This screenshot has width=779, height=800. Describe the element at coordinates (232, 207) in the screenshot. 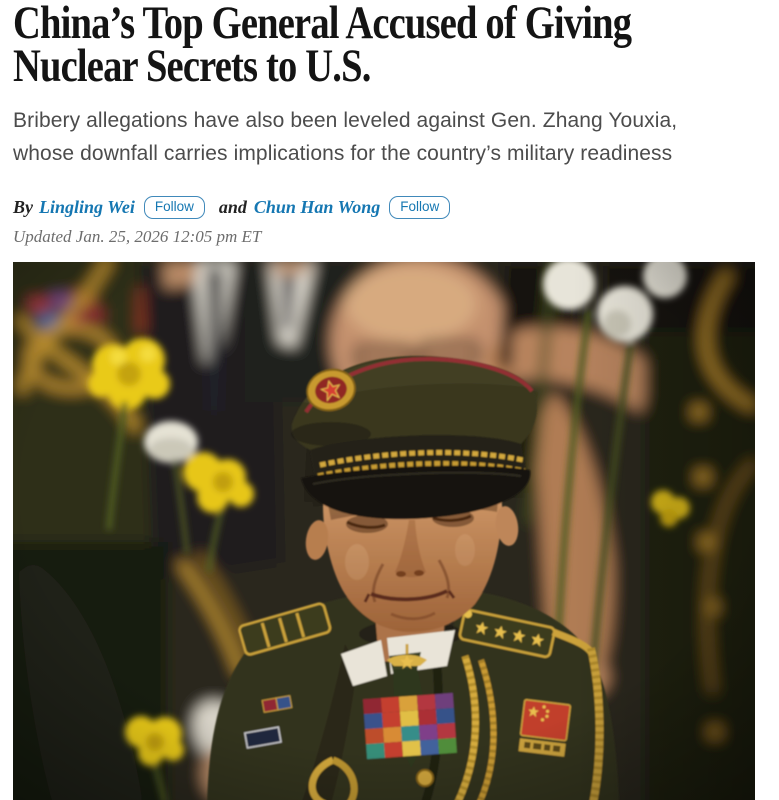

I see `byline-conjunction: and` at that location.